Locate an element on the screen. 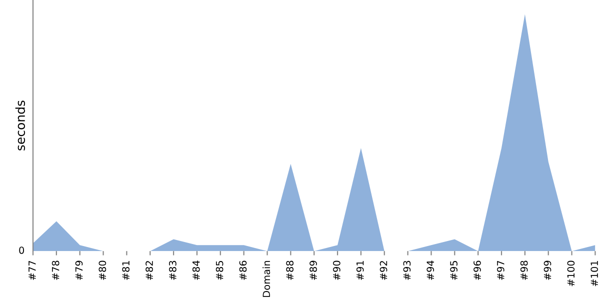  y-axis-title: seconds is located at coordinates (20, 125).